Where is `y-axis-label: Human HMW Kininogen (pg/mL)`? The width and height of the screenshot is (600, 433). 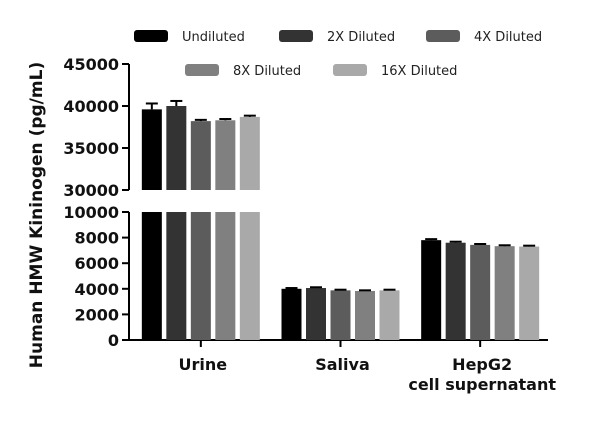 y-axis-label: Human HMW Kininogen (pg/mL) is located at coordinates (37, 215).